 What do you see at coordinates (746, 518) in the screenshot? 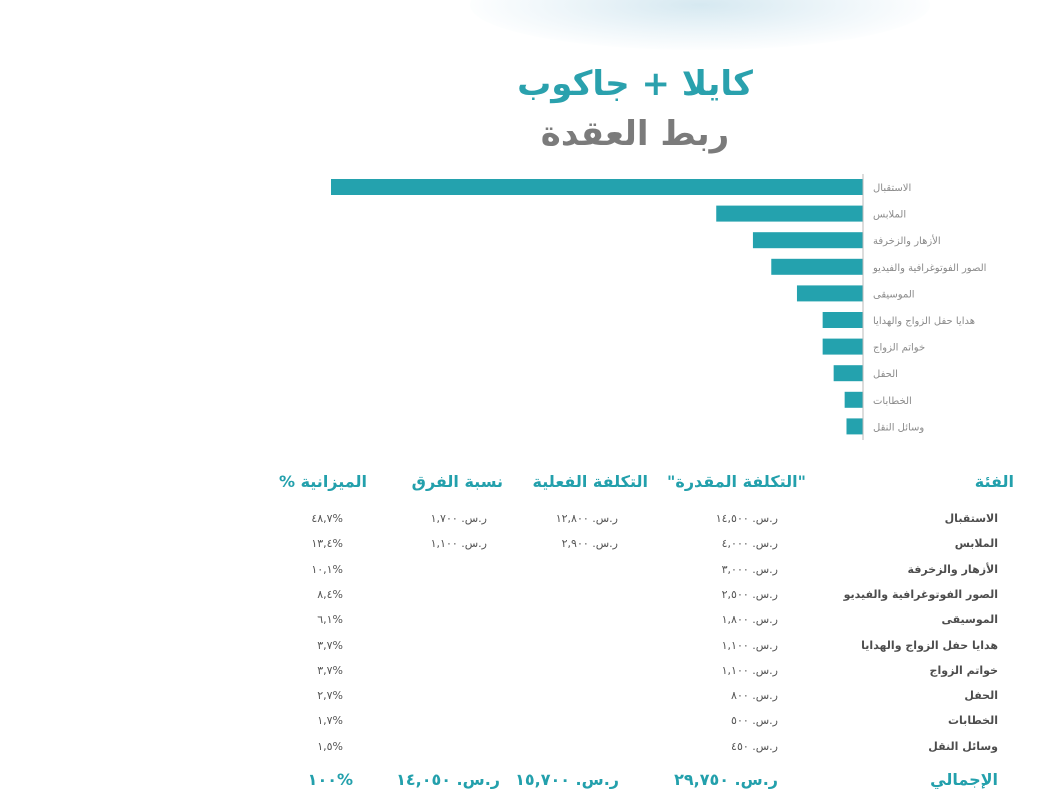
I see `cell-estimated-cost: ر.س. ١٤,٥٠٠` at bounding box center [746, 518].